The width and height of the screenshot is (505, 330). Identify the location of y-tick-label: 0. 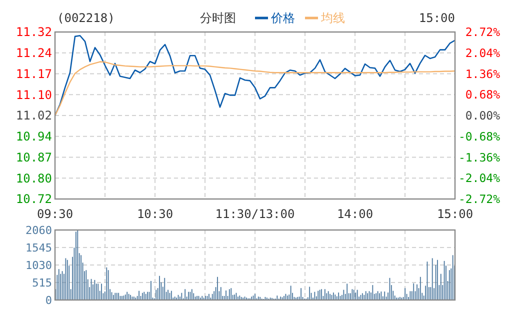
(48, 300).